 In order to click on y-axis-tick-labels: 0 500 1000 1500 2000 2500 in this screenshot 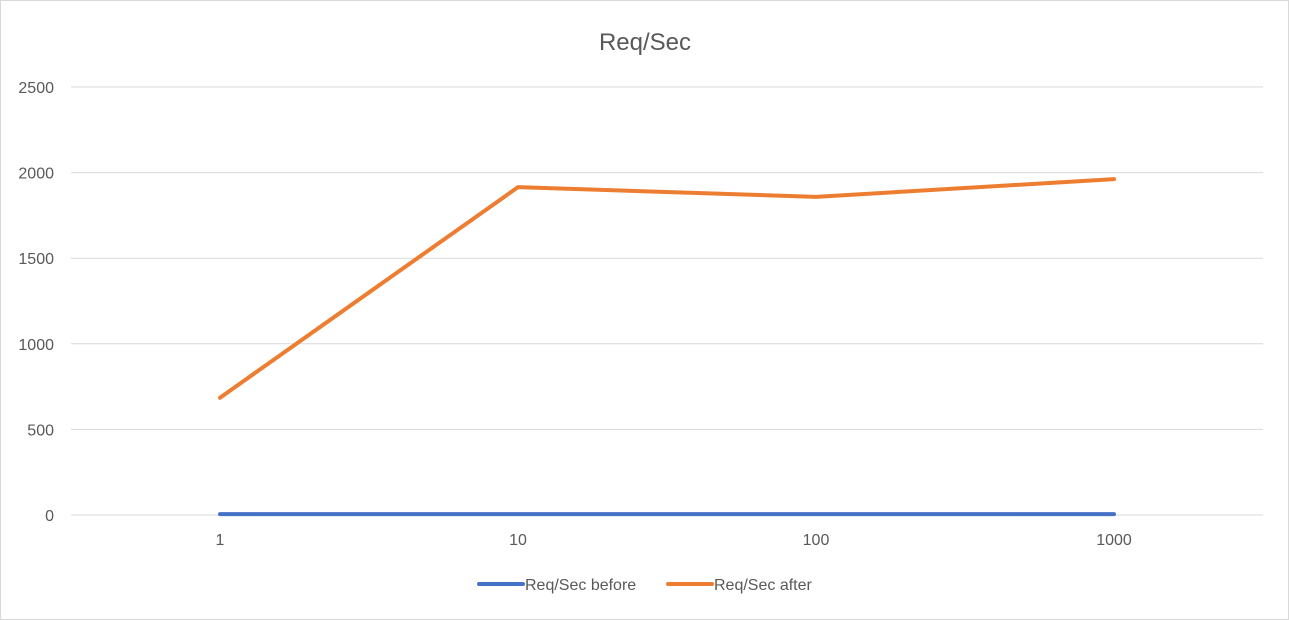, I will do `click(36, 302)`.